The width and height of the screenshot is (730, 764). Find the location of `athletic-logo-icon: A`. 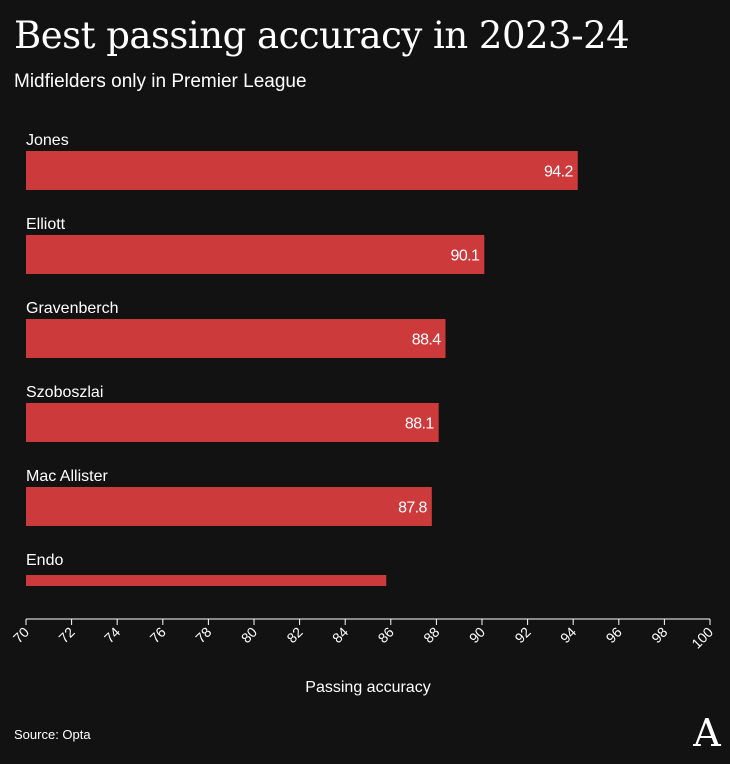

athletic-logo-icon: A is located at coordinates (706, 732).